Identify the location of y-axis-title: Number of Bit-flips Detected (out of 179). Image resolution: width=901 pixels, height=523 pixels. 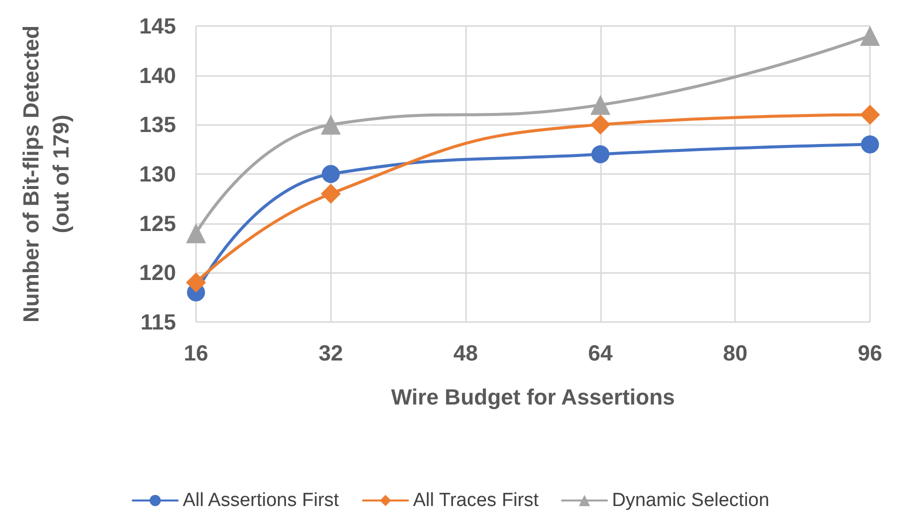
(46, 174).